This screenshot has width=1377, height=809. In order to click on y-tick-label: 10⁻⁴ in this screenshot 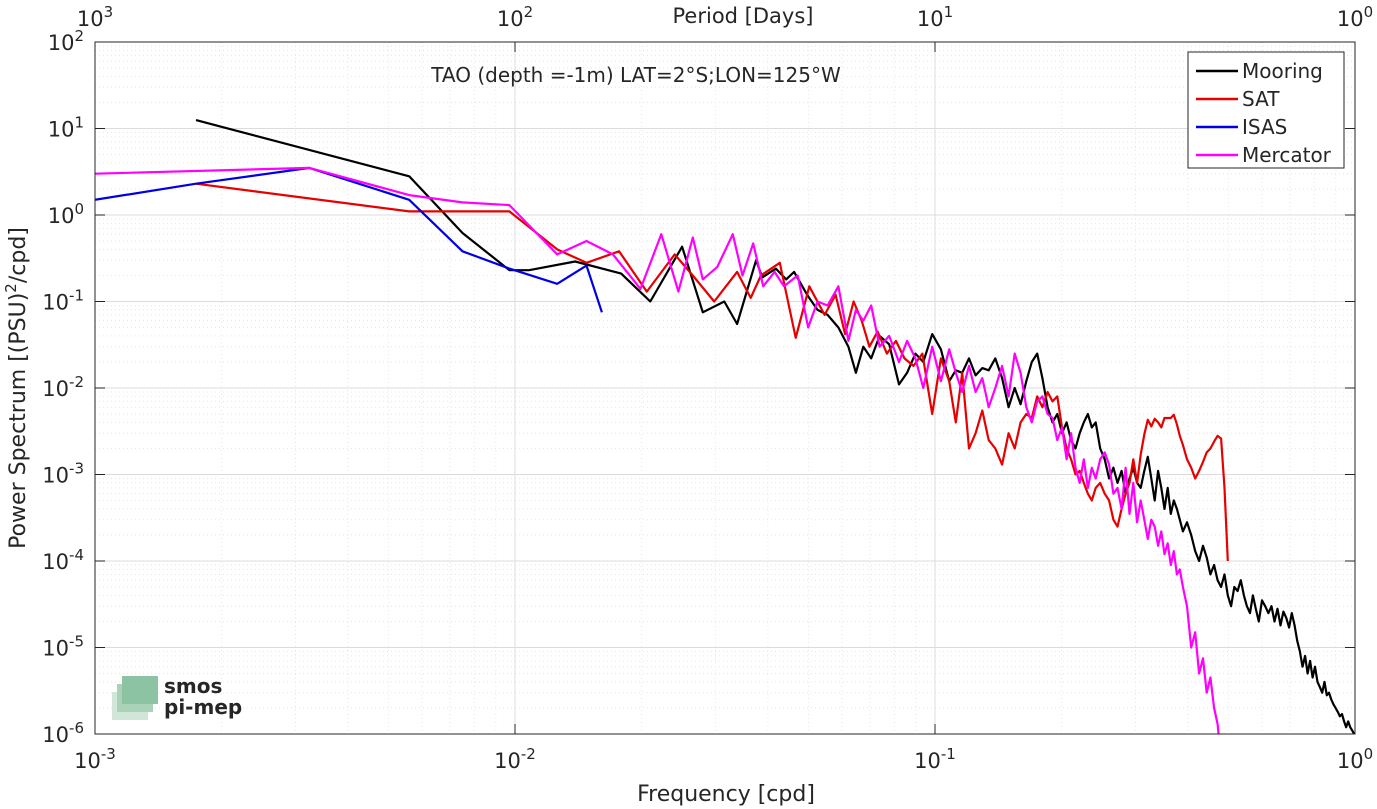, I will do `click(63, 560)`.